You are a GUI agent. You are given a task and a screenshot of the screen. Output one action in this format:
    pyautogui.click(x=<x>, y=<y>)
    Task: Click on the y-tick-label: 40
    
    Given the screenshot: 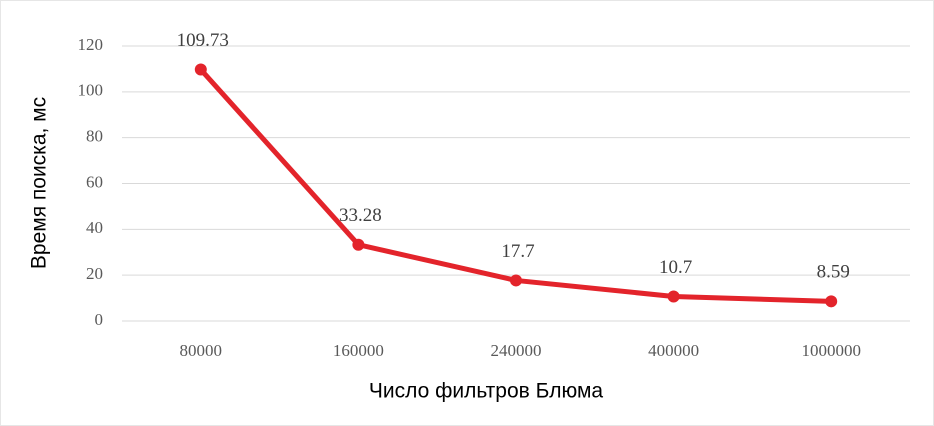 What is the action you would take?
    pyautogui.click(x=94, y=227)
    